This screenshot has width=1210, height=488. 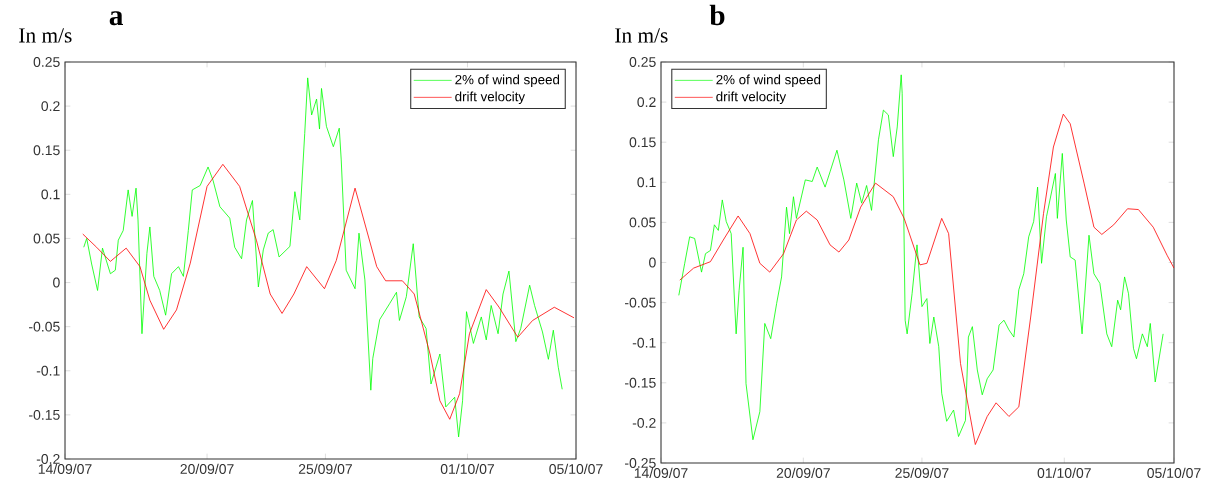 I want to click on chart-title: a, so click(x=116, y=18).